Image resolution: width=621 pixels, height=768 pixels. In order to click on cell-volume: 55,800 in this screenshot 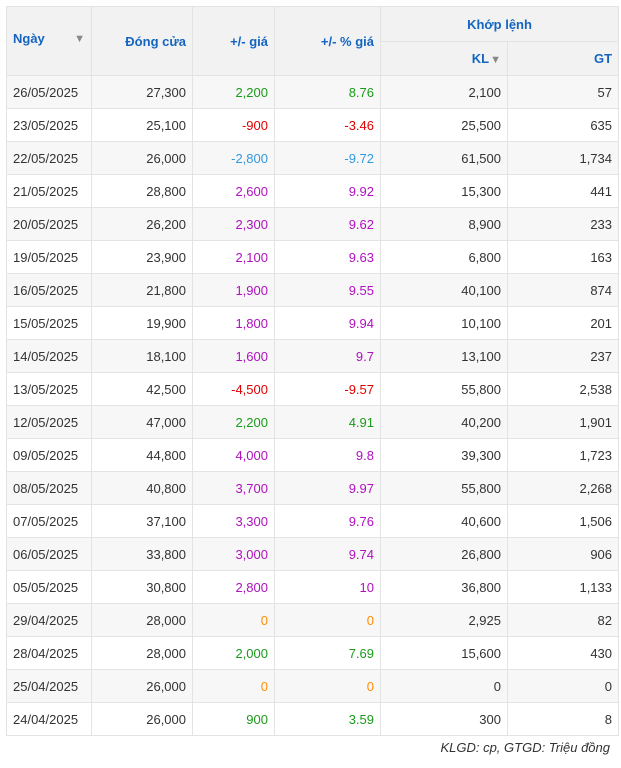, I will do `click(444, 488)`.